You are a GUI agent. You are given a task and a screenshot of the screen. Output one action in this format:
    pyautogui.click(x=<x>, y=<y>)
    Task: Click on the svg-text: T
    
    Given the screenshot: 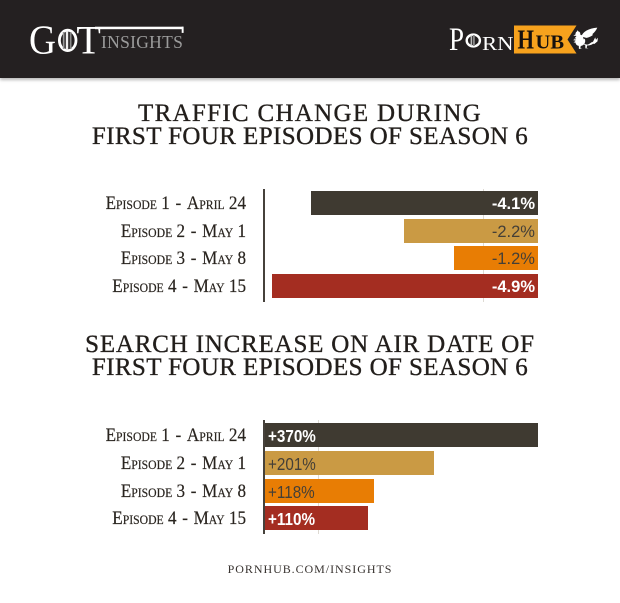 What is the action you would take?
    pyautogui.click(x=88, y=40)
    